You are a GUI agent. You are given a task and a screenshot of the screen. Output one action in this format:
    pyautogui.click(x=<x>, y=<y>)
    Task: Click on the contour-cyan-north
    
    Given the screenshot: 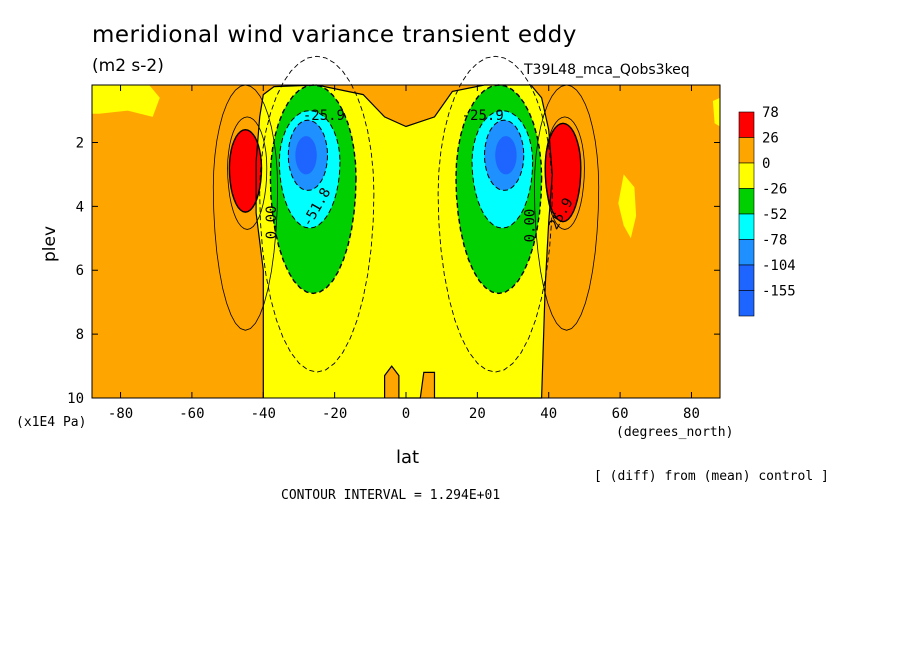 What is the action you would take?
    pyautogui.click(x=502, y=169)
    